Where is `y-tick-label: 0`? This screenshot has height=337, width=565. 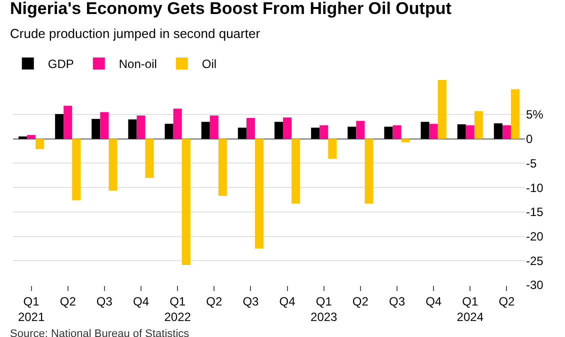
y-tick-label: 0 is located at coordinates (529, 139).